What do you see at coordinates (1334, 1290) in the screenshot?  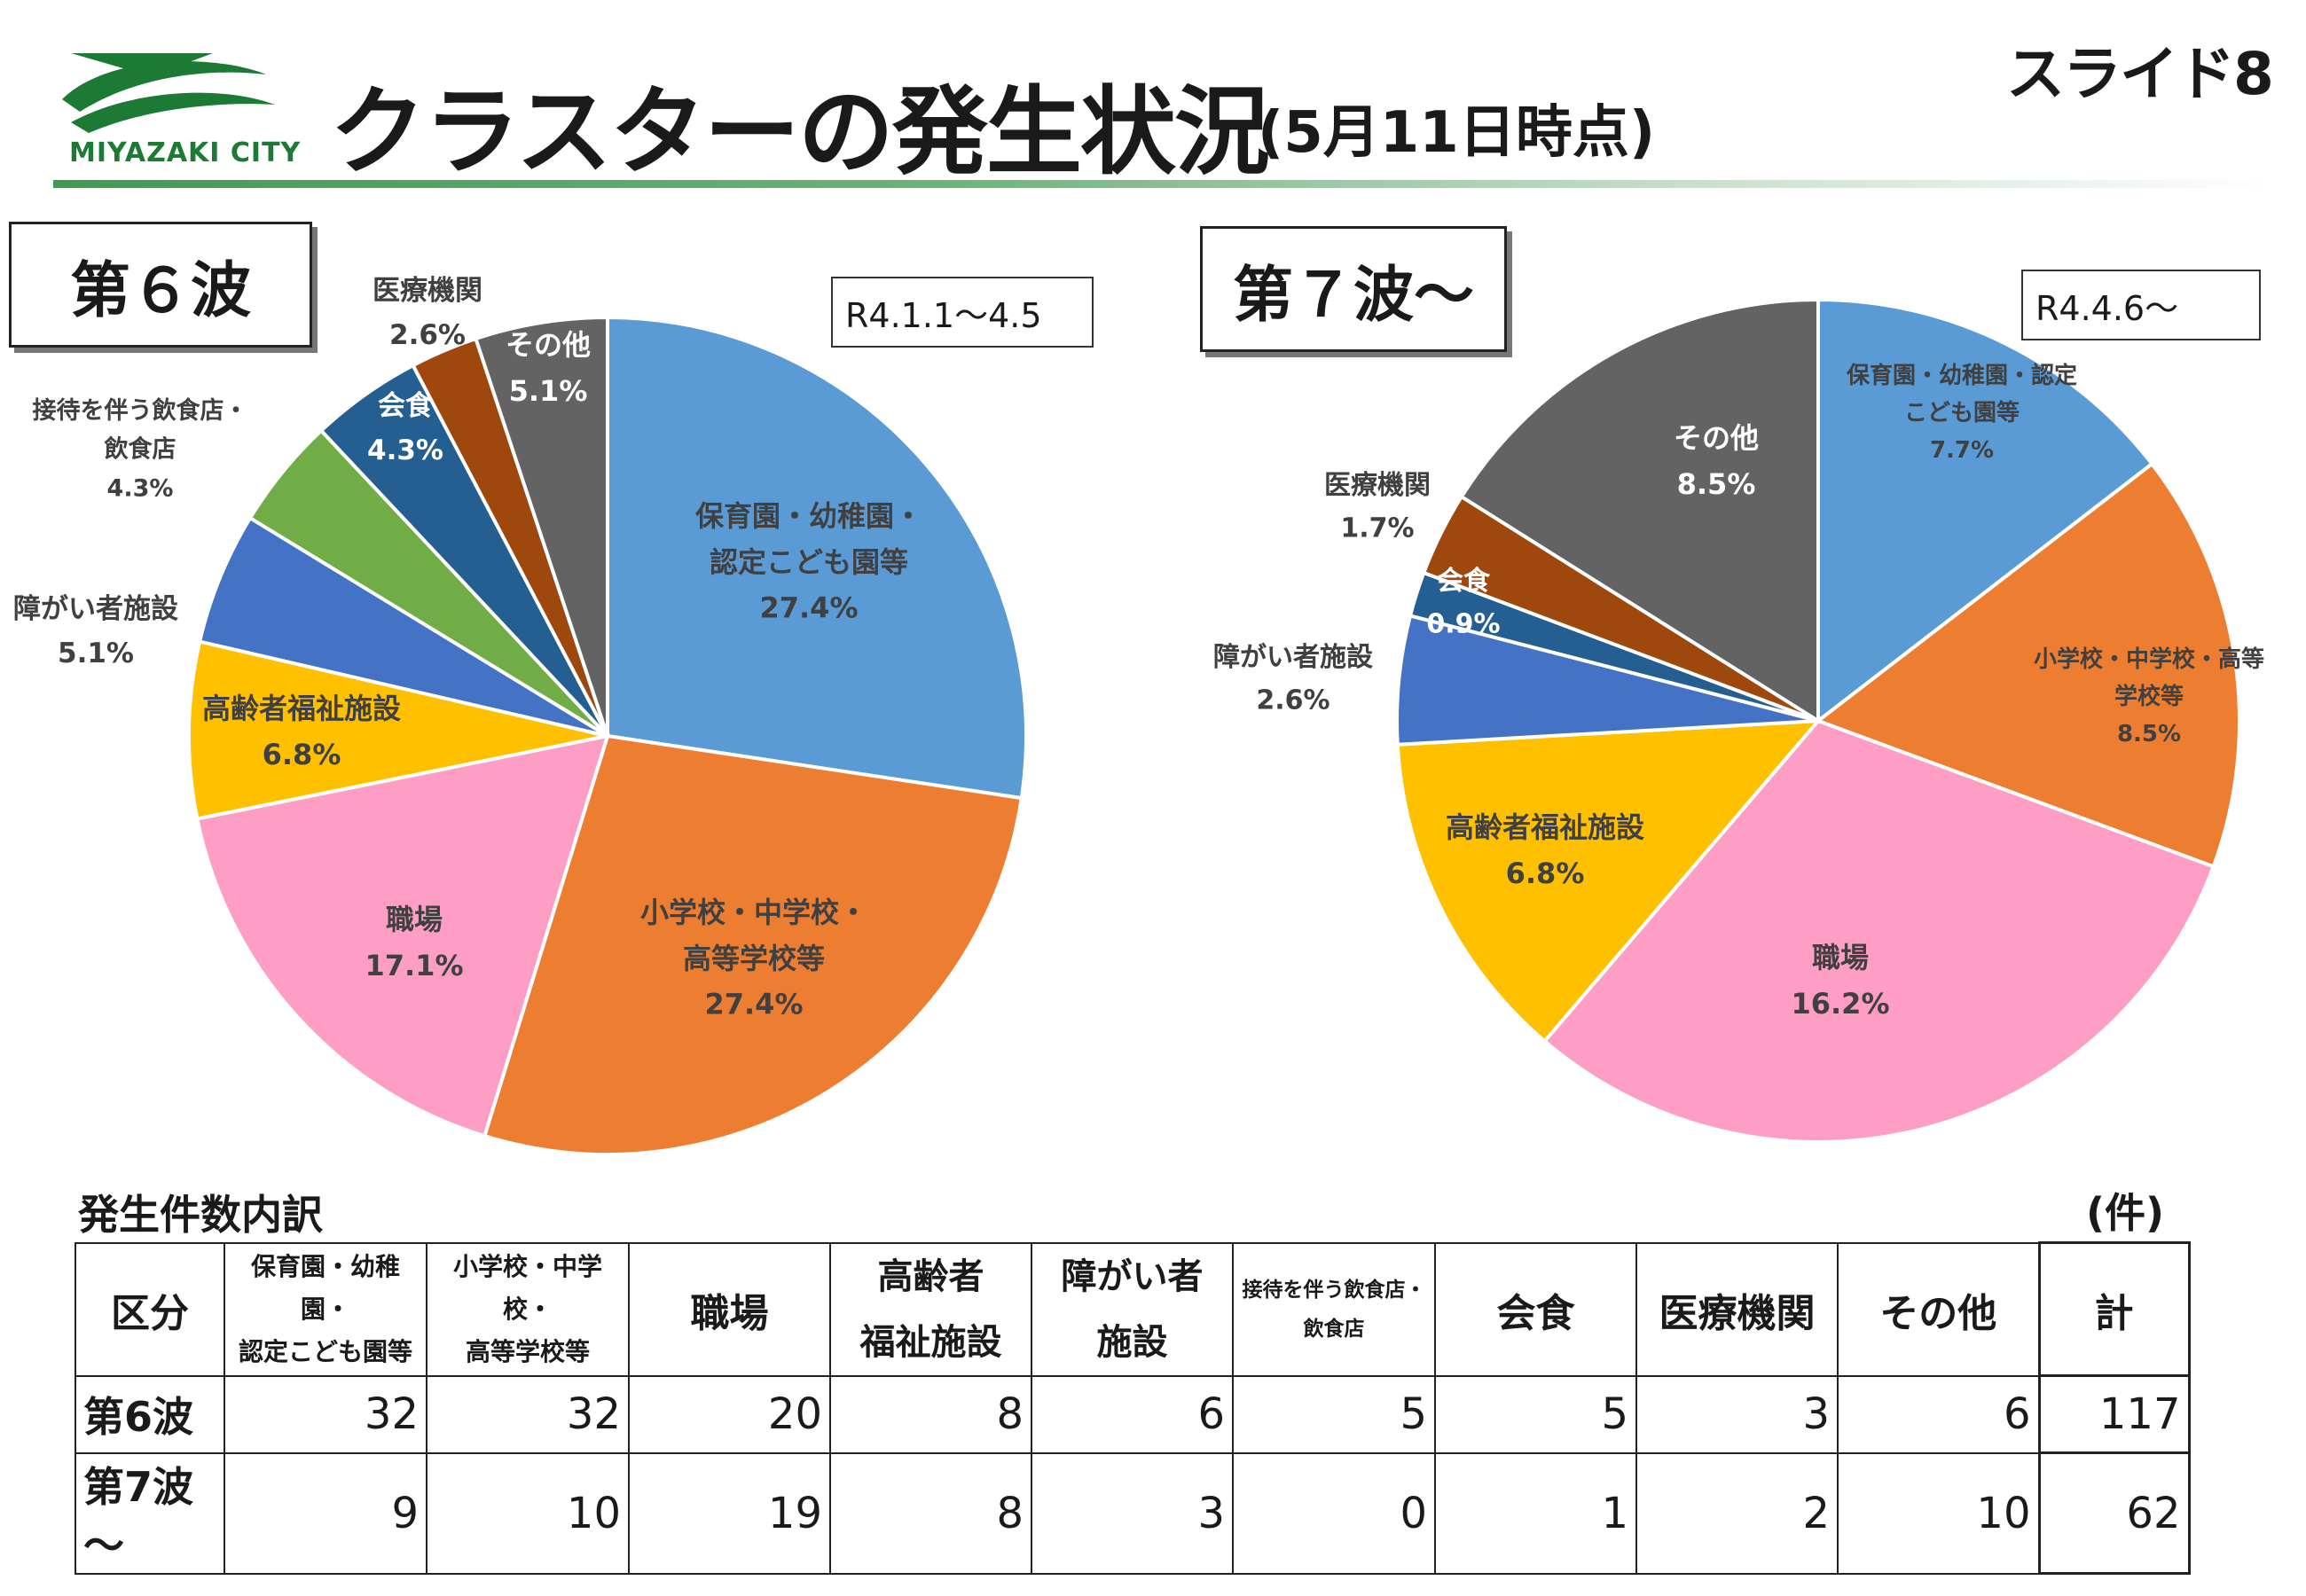 I see `header-line: 接待を伴う飲食店・` at bounding box center [1334, 1290].